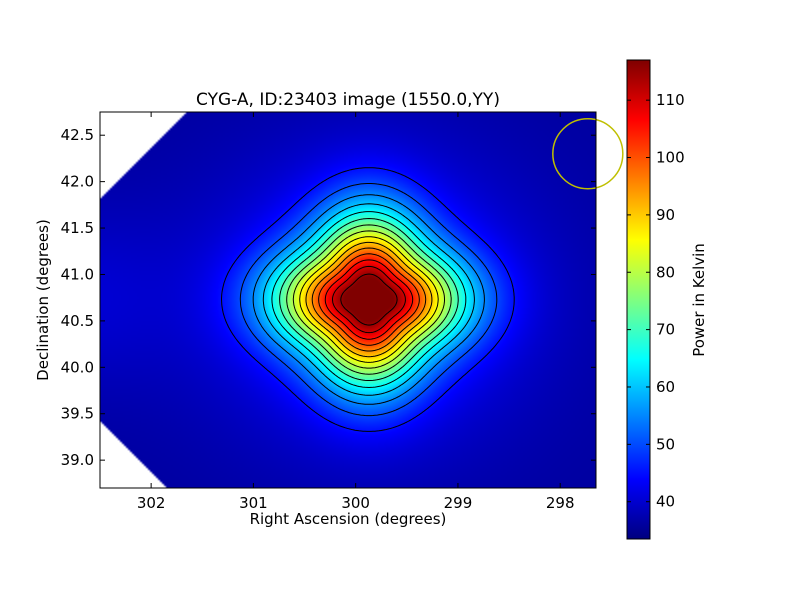 The width and height of the screenshot is (800, 600). What do you see at coordinates (638, 299) in the screenshot?
I see `colorbar-gradient` at bounding box center [638, 299].